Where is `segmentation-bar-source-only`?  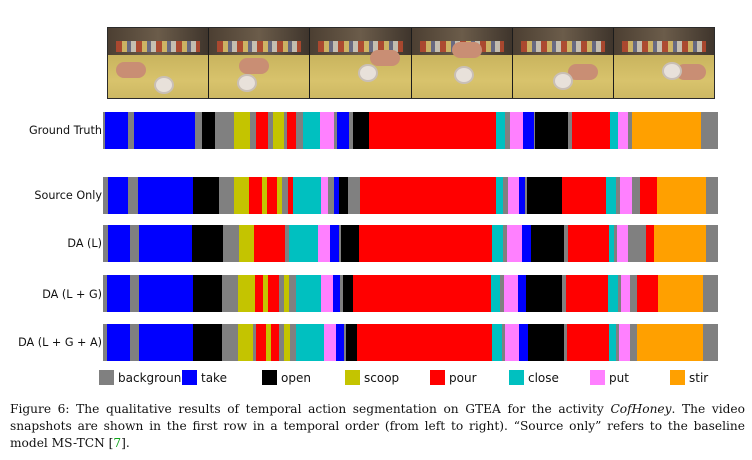
segmentation-bar-source-only is located at coordinates (410, 195).